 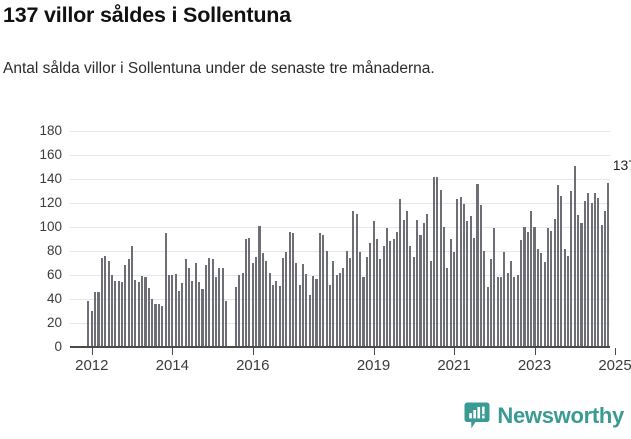 What do you see at coordinates (544, 415) in the screenshot?
I see `newsworthy-logo: Newsworthy` at bounding box center [544, 415].